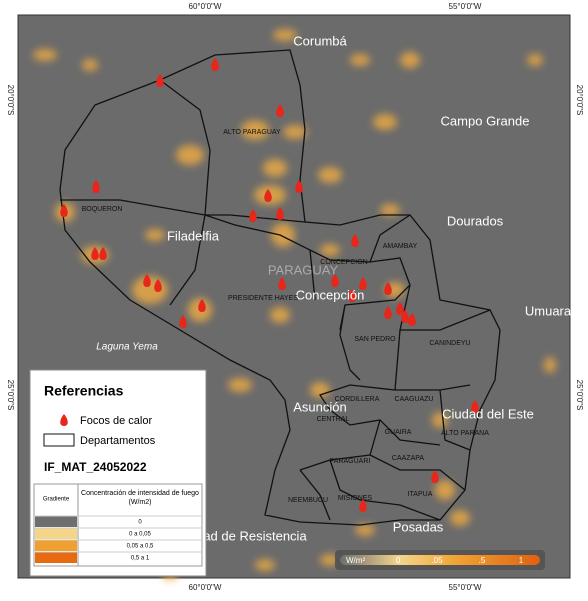  What do you see at coordinates (488, 413) in the screenshot?
I see `place-label: Ciudad del Este` at bounding box center [488, 413].